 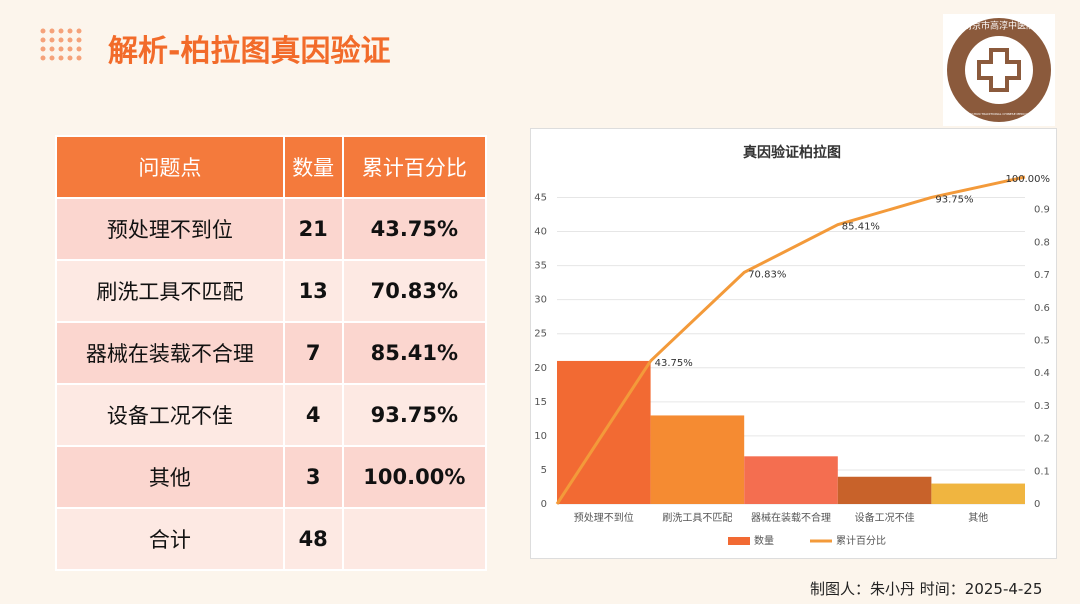 What do you see at coordinates (170, 167) in the screenshot?
I see `header-cell: 问题点` at bounding box center [170, 167].